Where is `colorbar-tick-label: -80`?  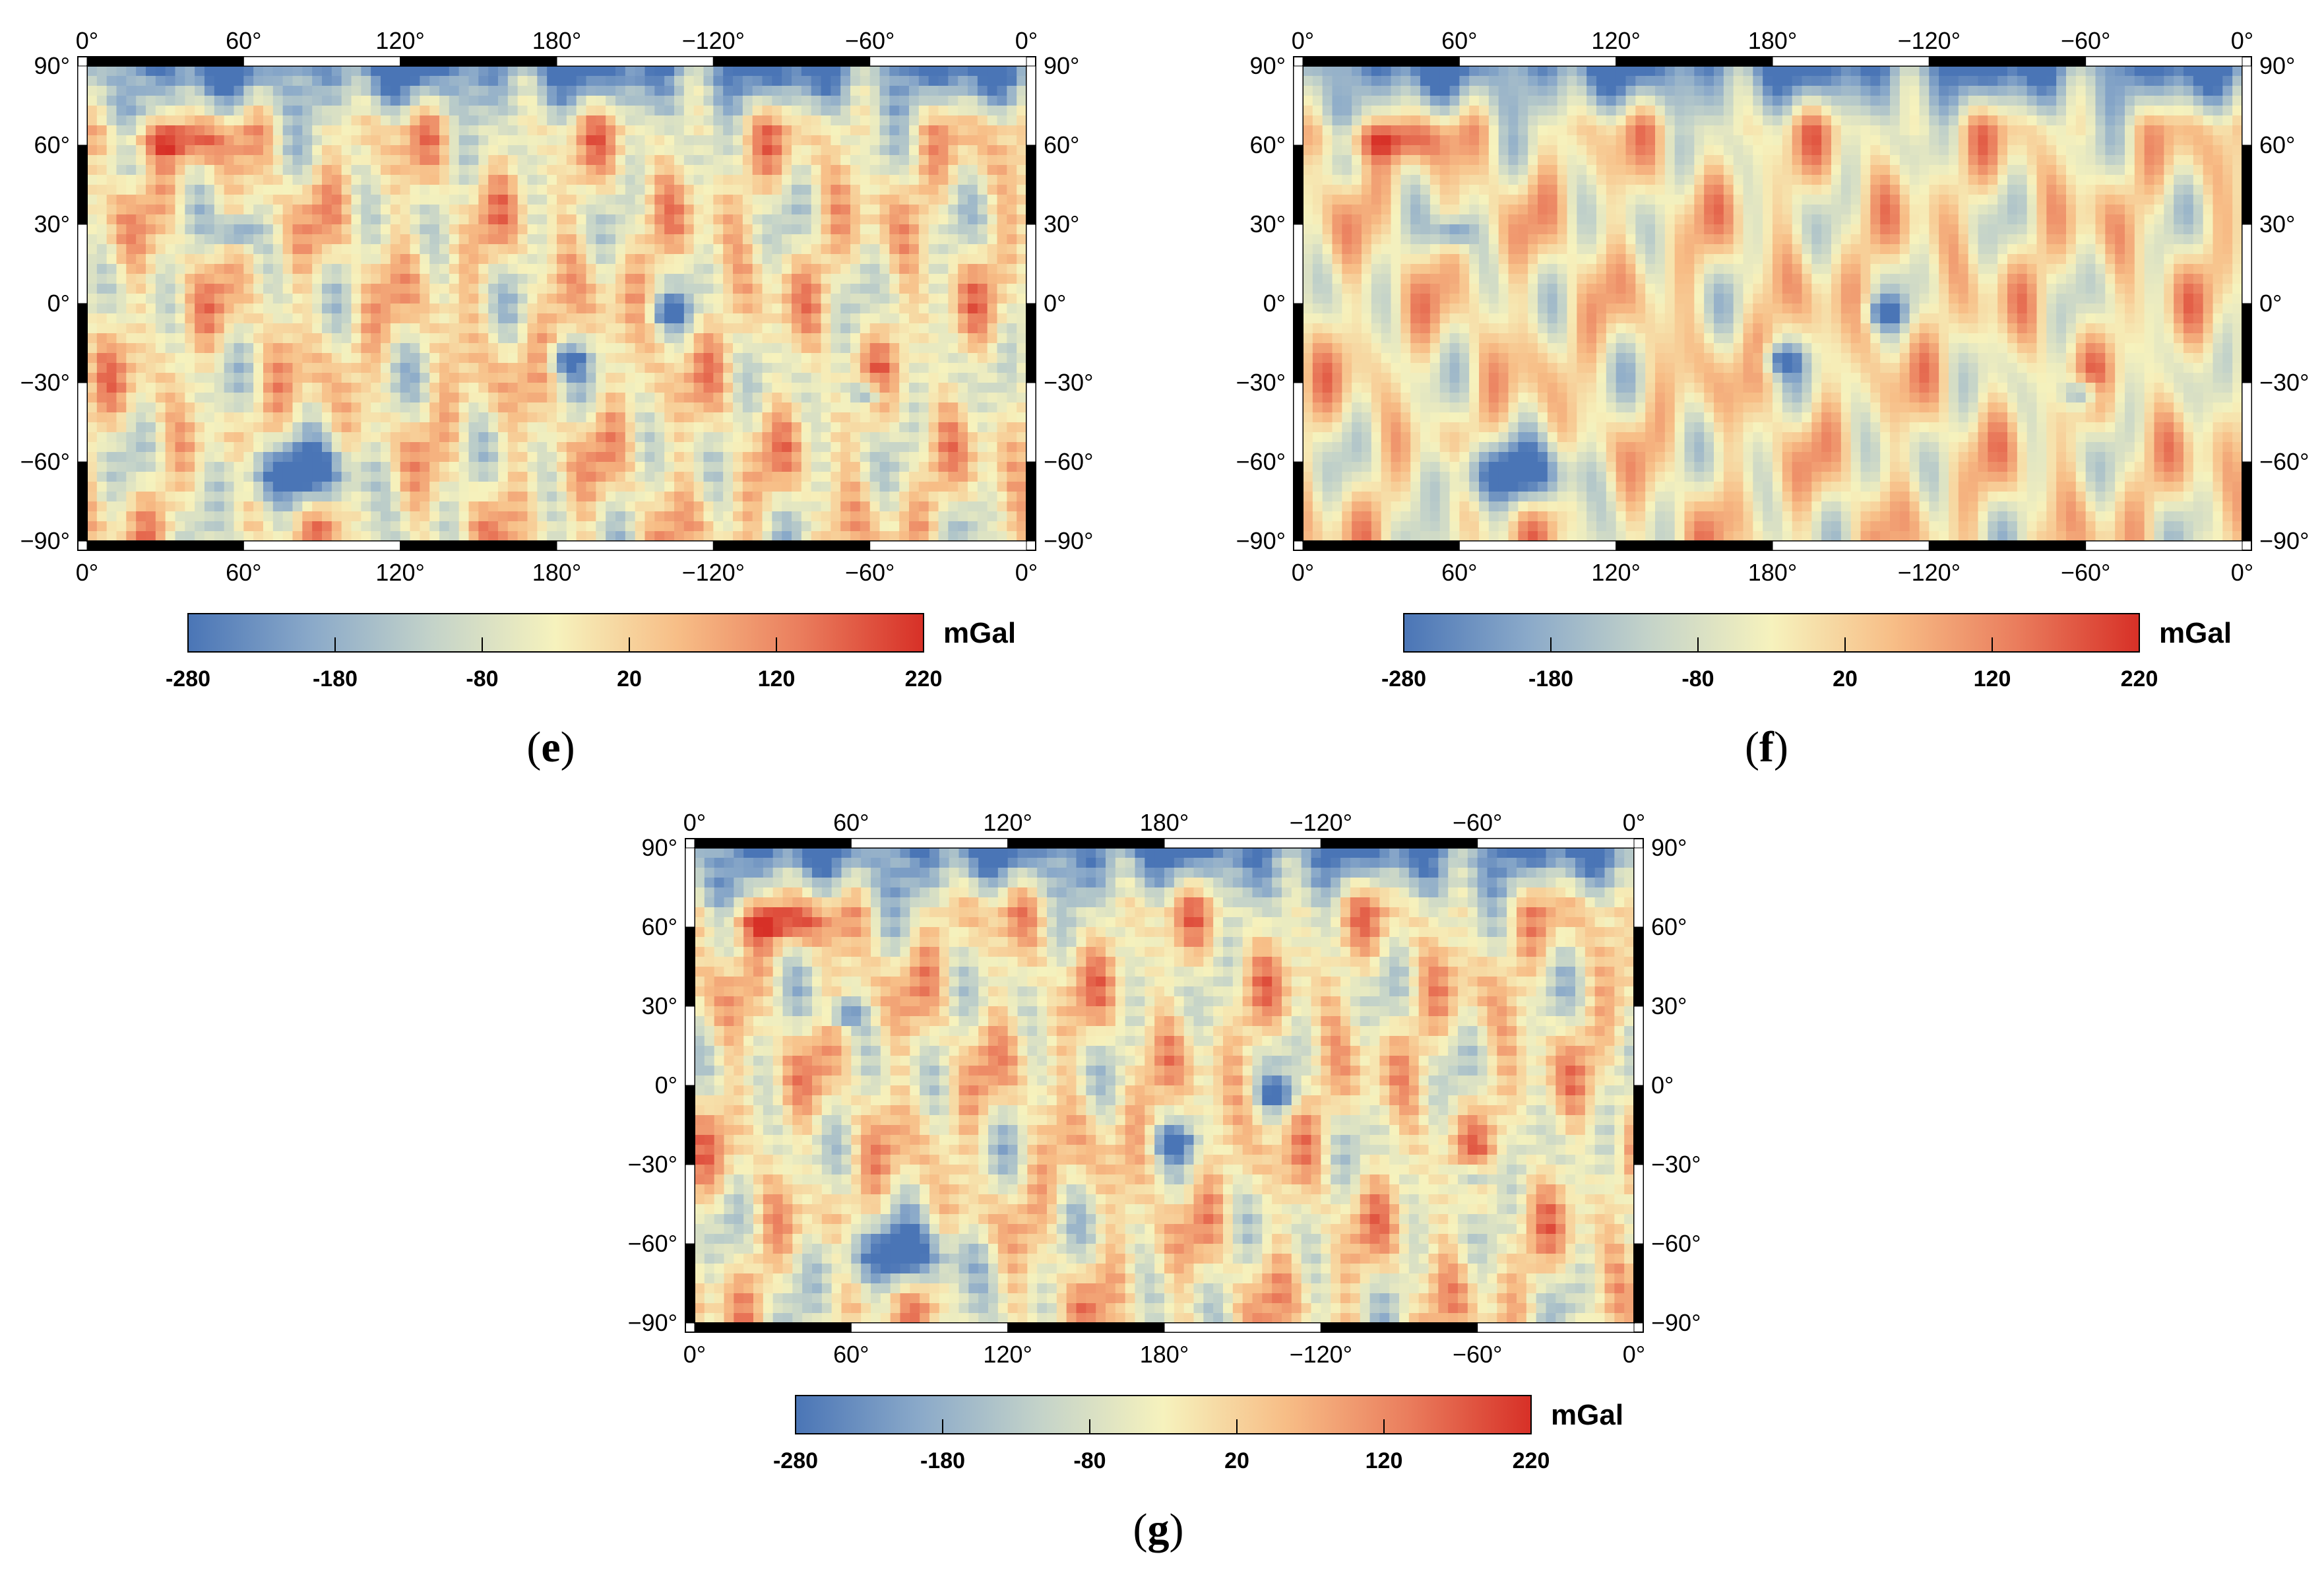 colorbar-tick-label: -80 is located at coordinates (1089, 1460).